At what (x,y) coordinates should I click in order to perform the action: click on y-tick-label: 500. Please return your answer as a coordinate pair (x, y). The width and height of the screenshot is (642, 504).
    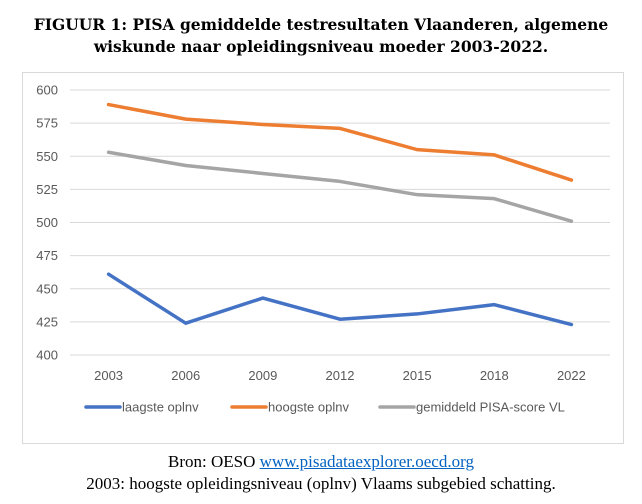
    Looking at the image, I should click on (47, 222).